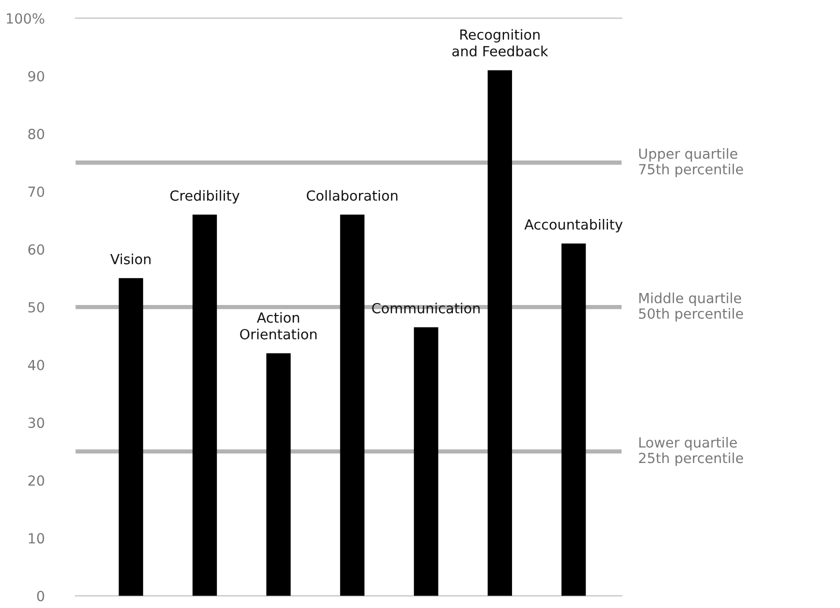 This screenshot has height=608, width=840. I want to click on ref-line-label: Middle quartile 50th percentile, so click(691, 307).